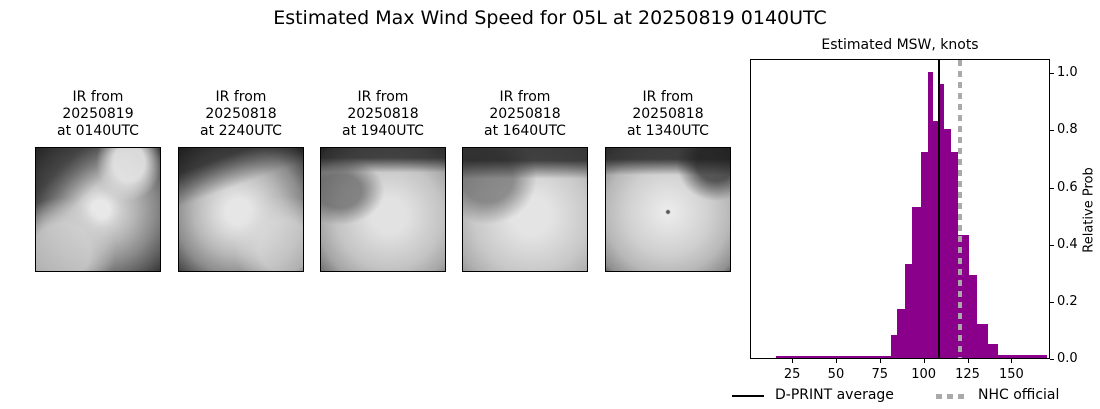  What do you see at coordinates (834, 395) in the screenshot?
I see `legend-dprint-average: D-PRINT average` at bounding box center [834, 395].